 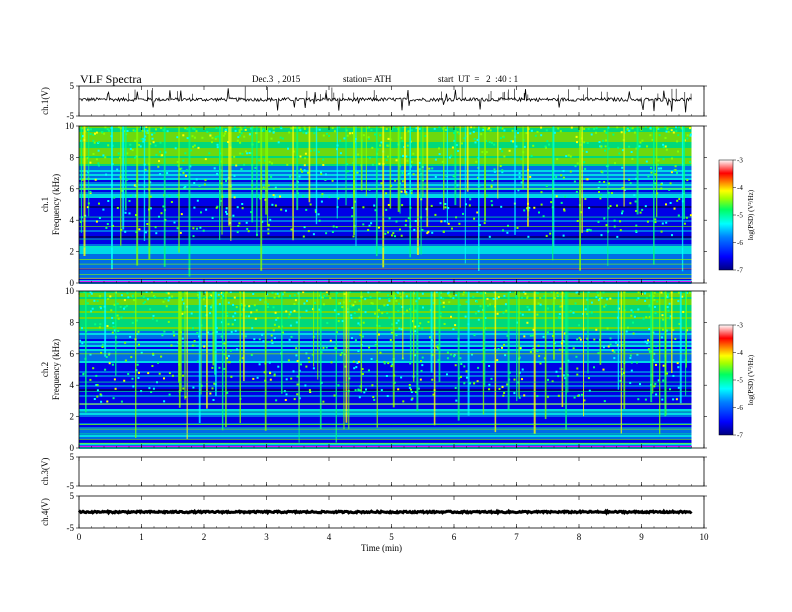 What do you see at coordinates (72, 283) in the screenshot?
I see `y-tick-label: 0` at bounding box center [72, 283].